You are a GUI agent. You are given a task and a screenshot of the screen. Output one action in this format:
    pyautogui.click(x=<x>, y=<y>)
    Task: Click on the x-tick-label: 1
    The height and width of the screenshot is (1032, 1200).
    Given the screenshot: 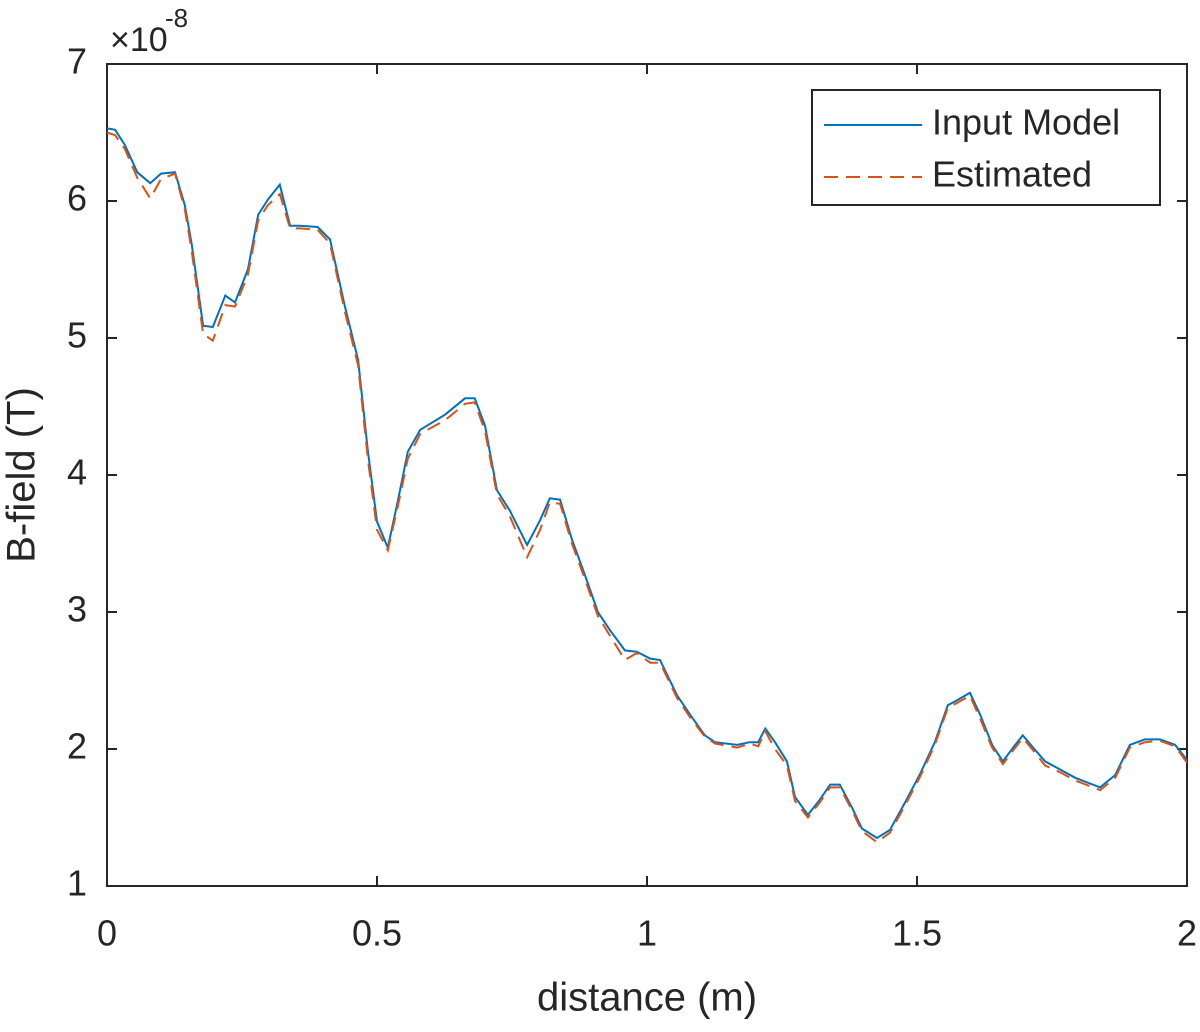 What is the action you would take?
    pyautogui.click(x=647, y=933)
    